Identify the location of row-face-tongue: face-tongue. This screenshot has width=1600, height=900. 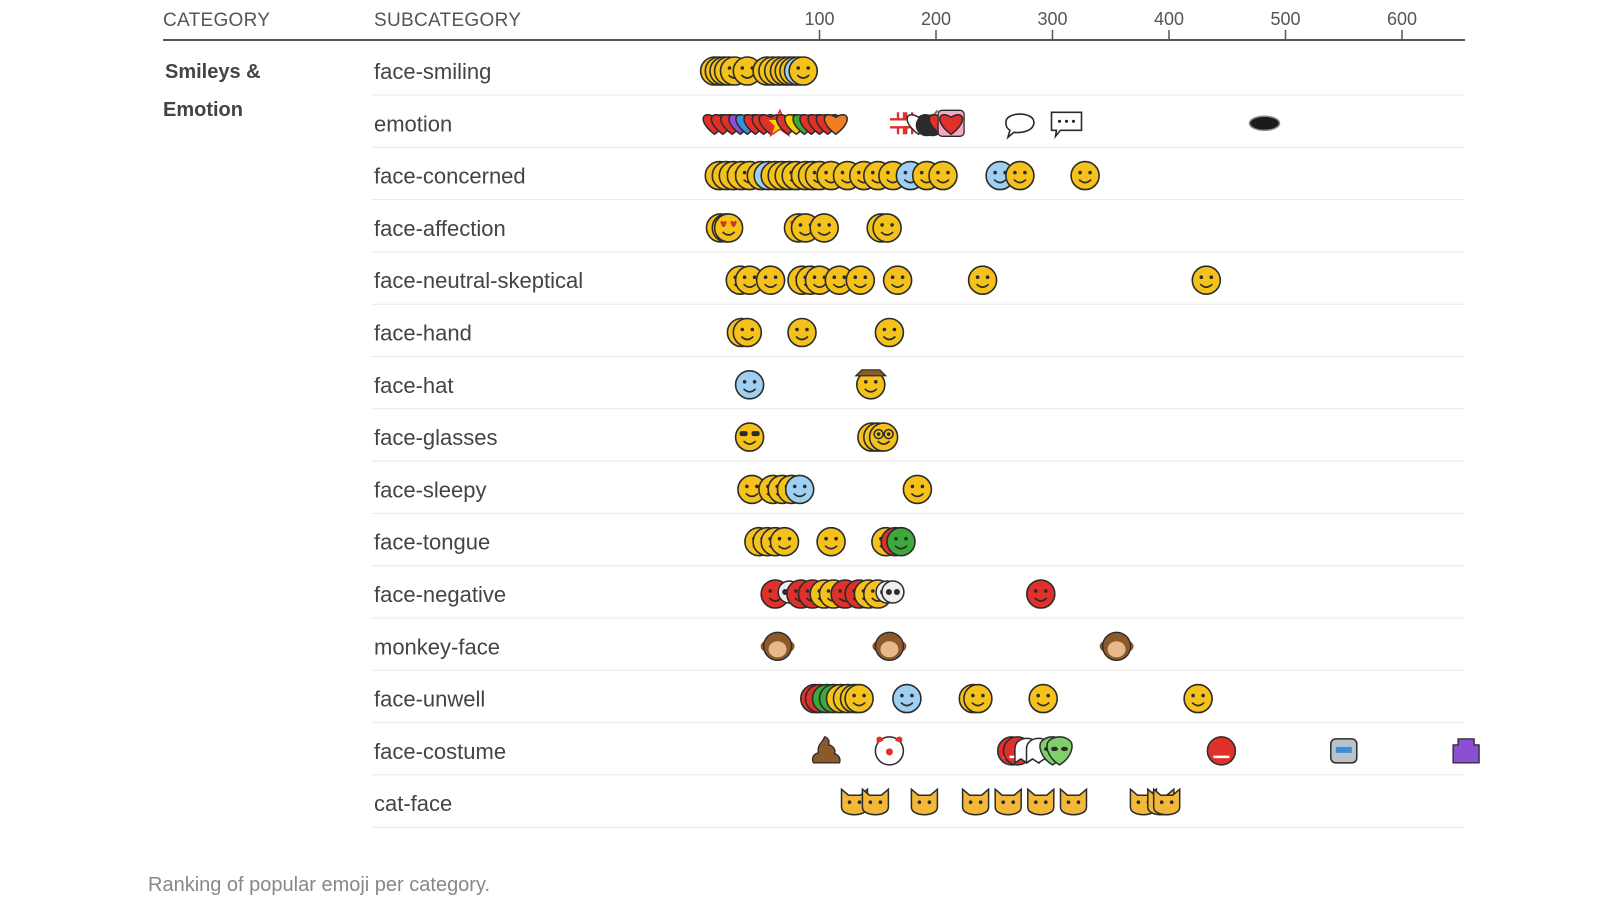
(918, 546).